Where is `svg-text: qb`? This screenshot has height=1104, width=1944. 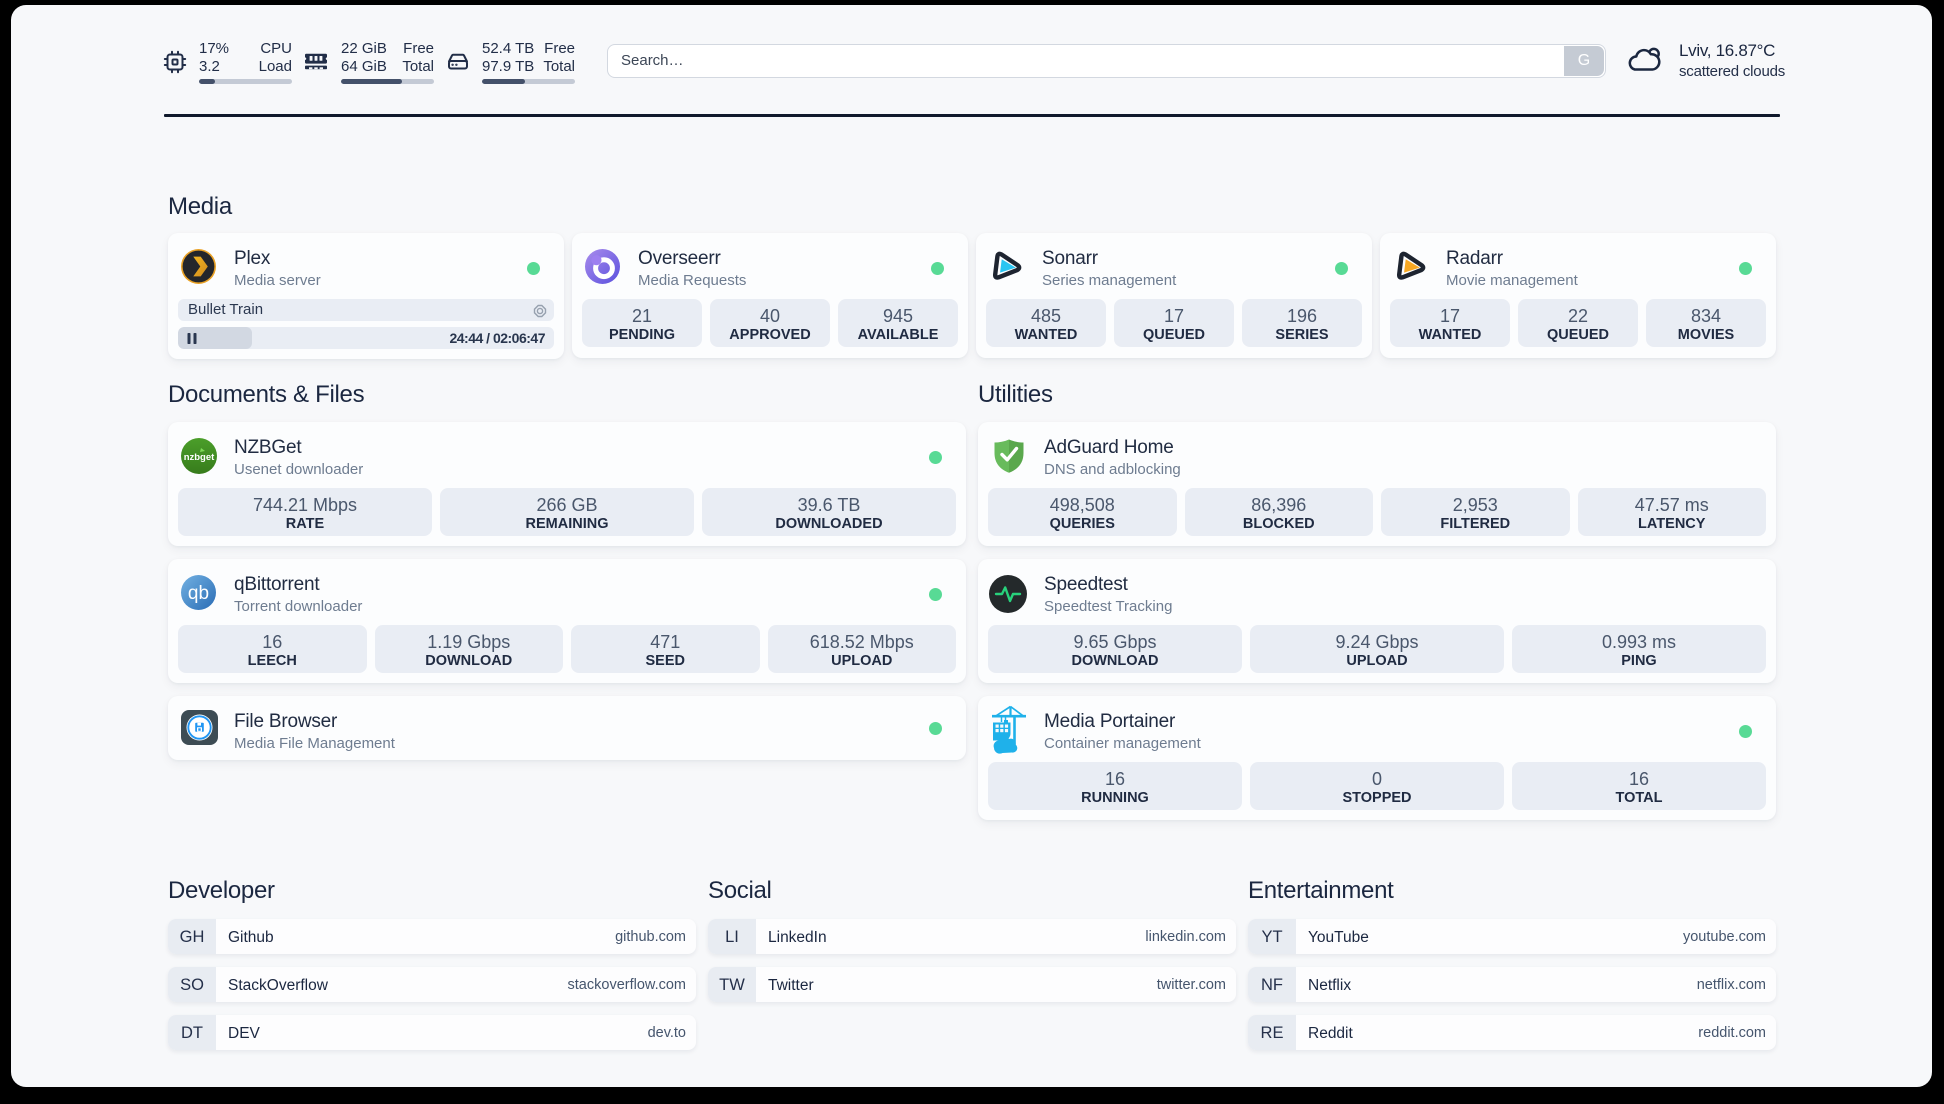
svg-text: qb is located at coordinates (198, 593).